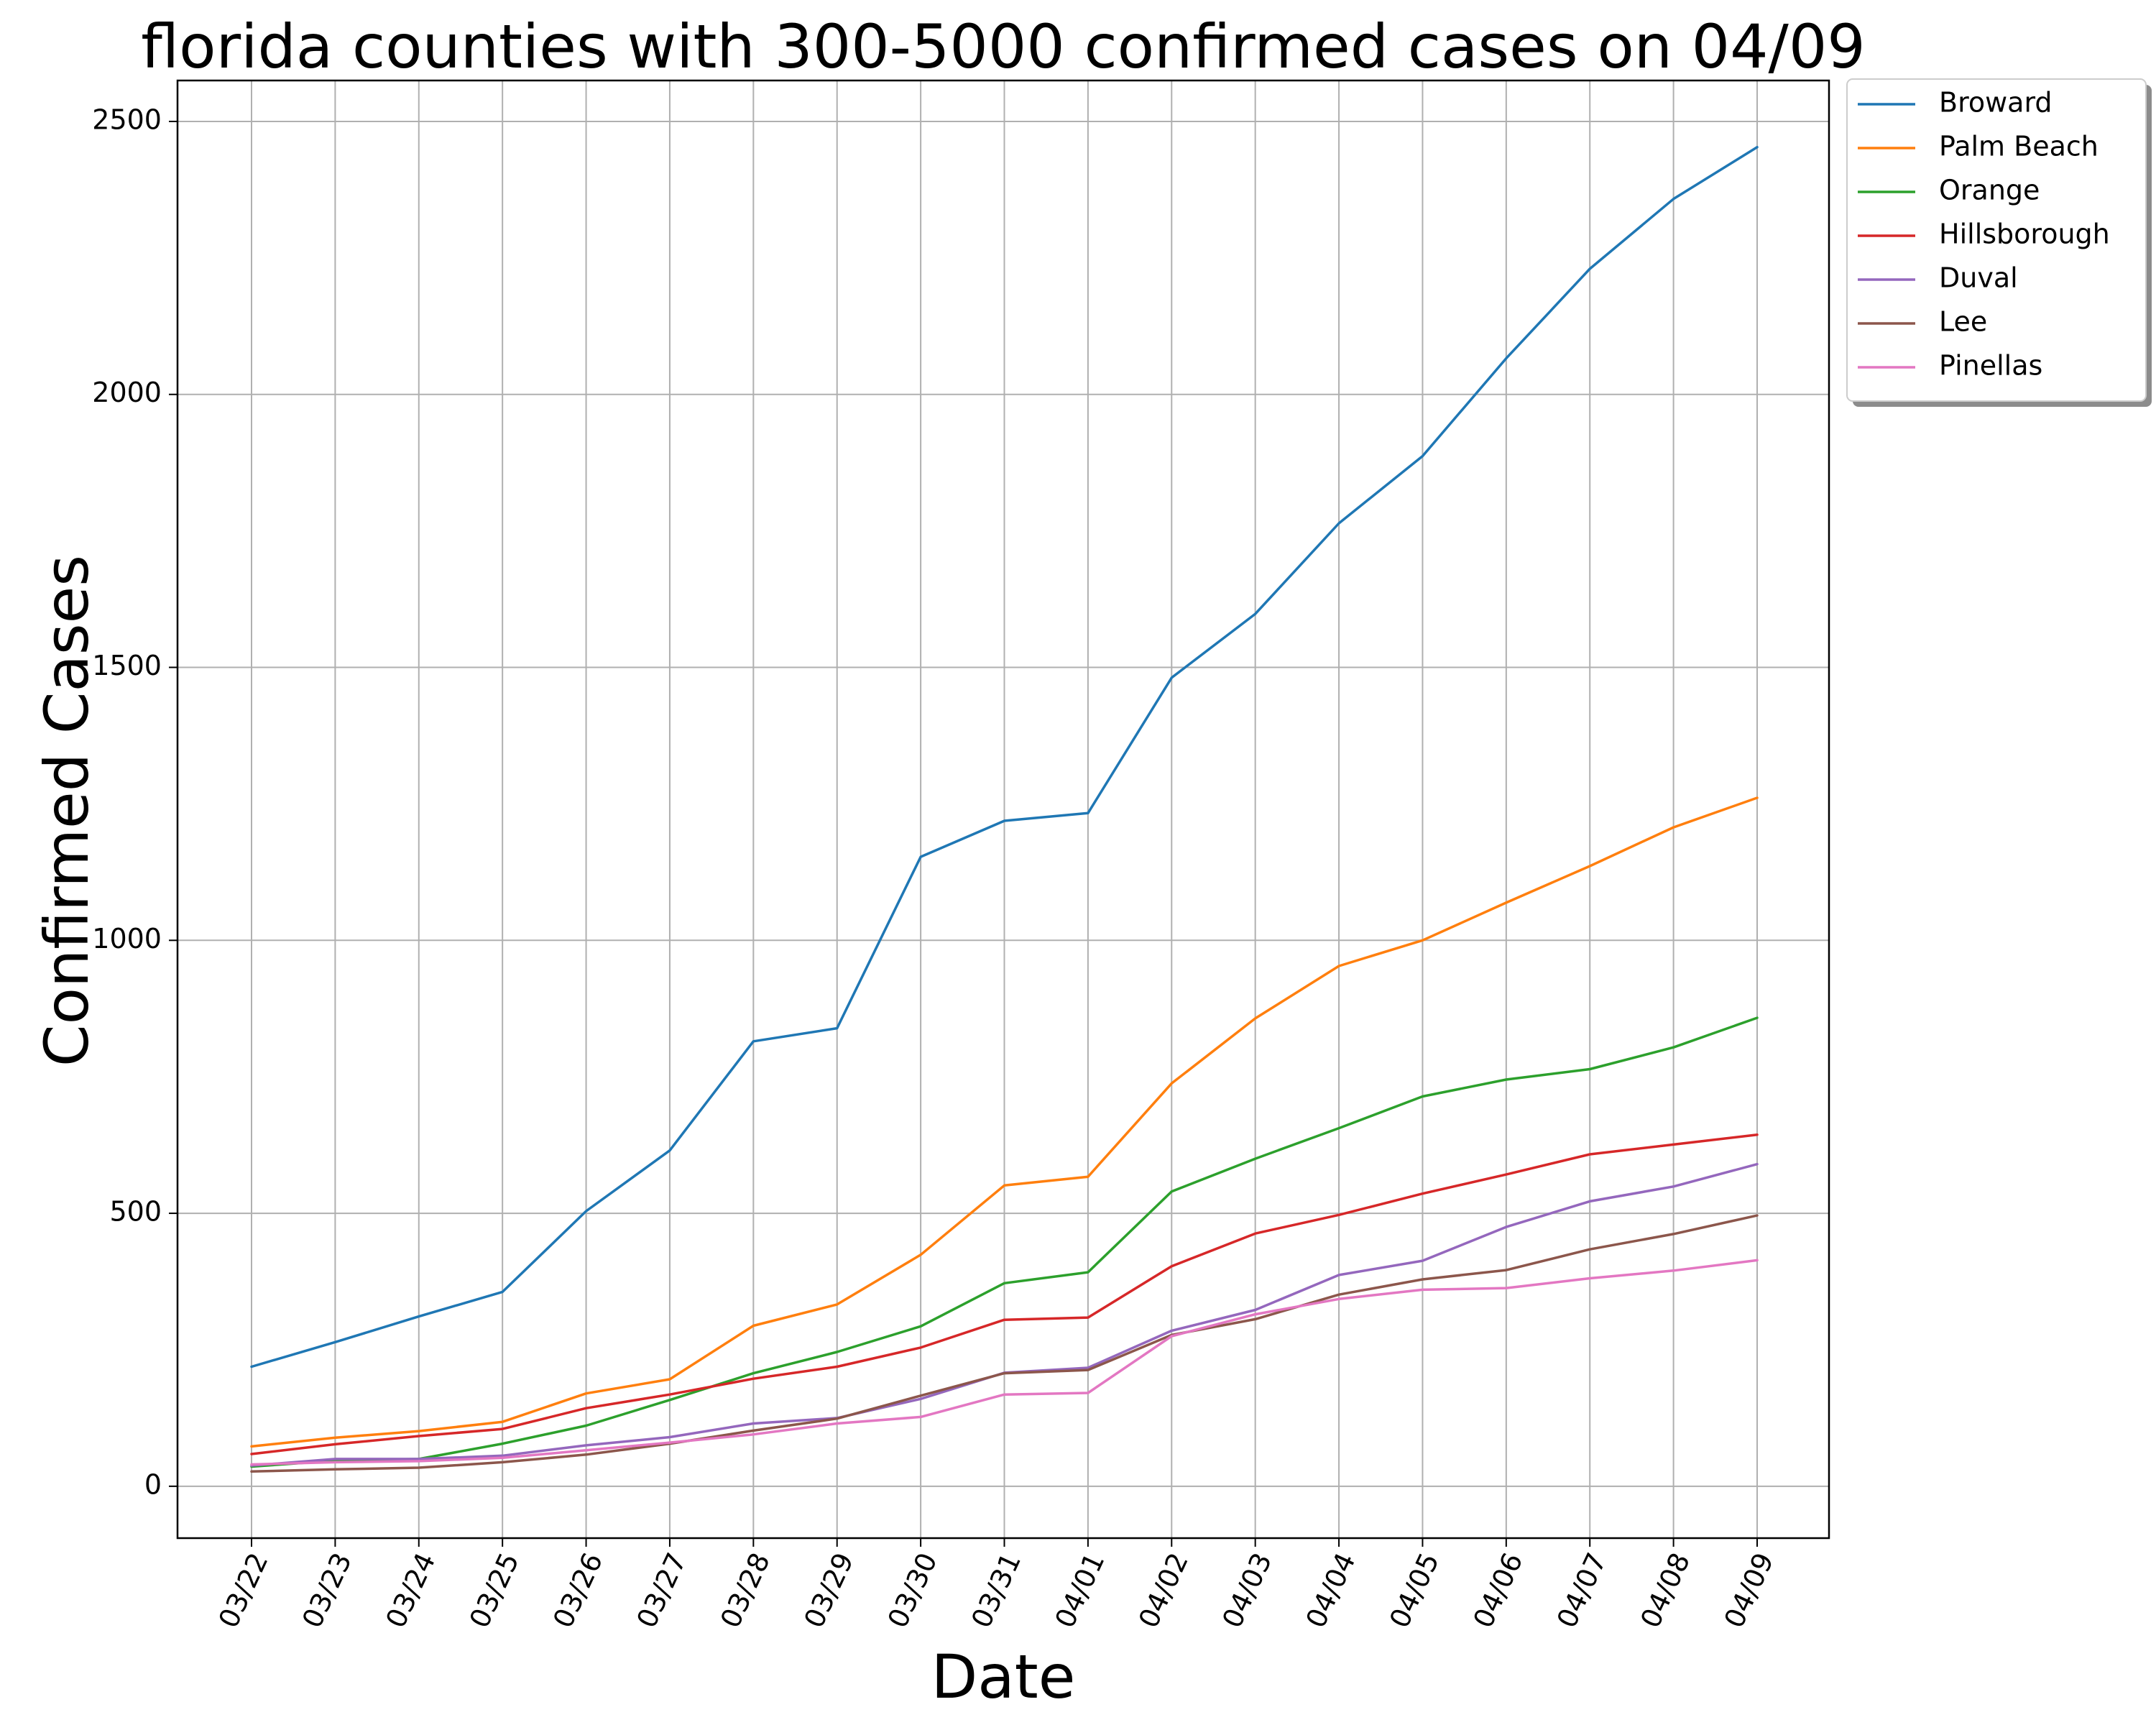  Describe the element at coordinates (1665, 1590) in the screenshot. I see `x-tick-label: 04/08` at that location.